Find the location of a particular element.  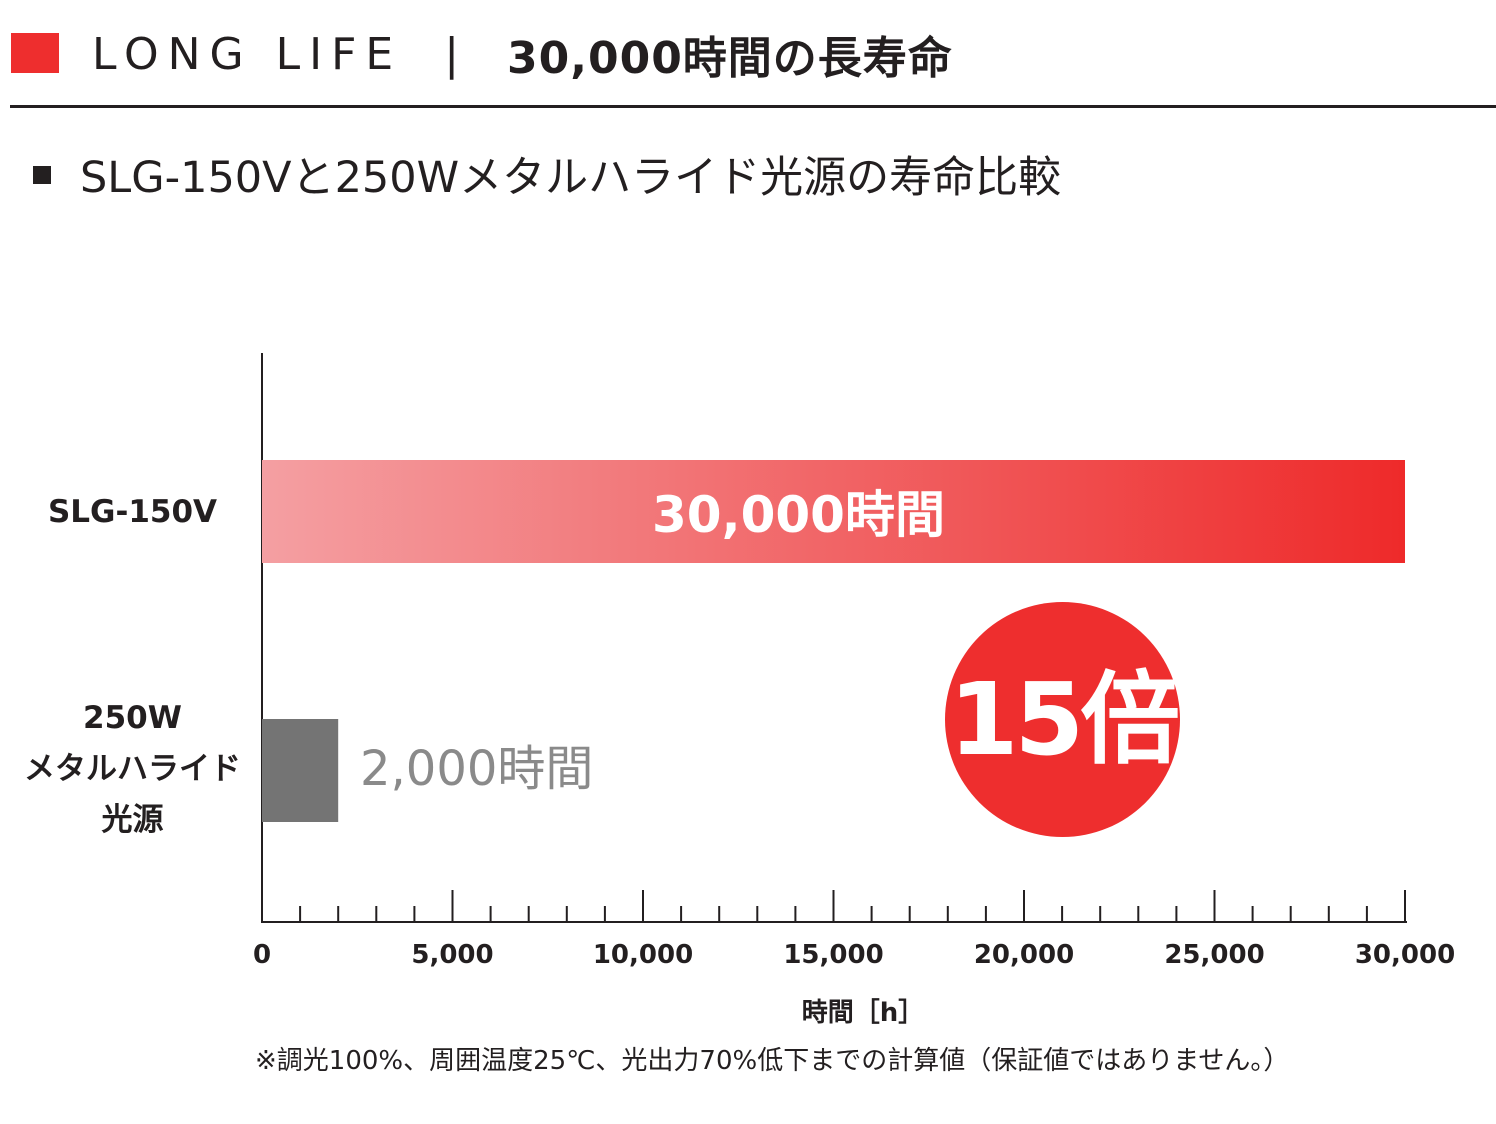

x-tick-label: 25,000 is located at coordinates (1214, 955).